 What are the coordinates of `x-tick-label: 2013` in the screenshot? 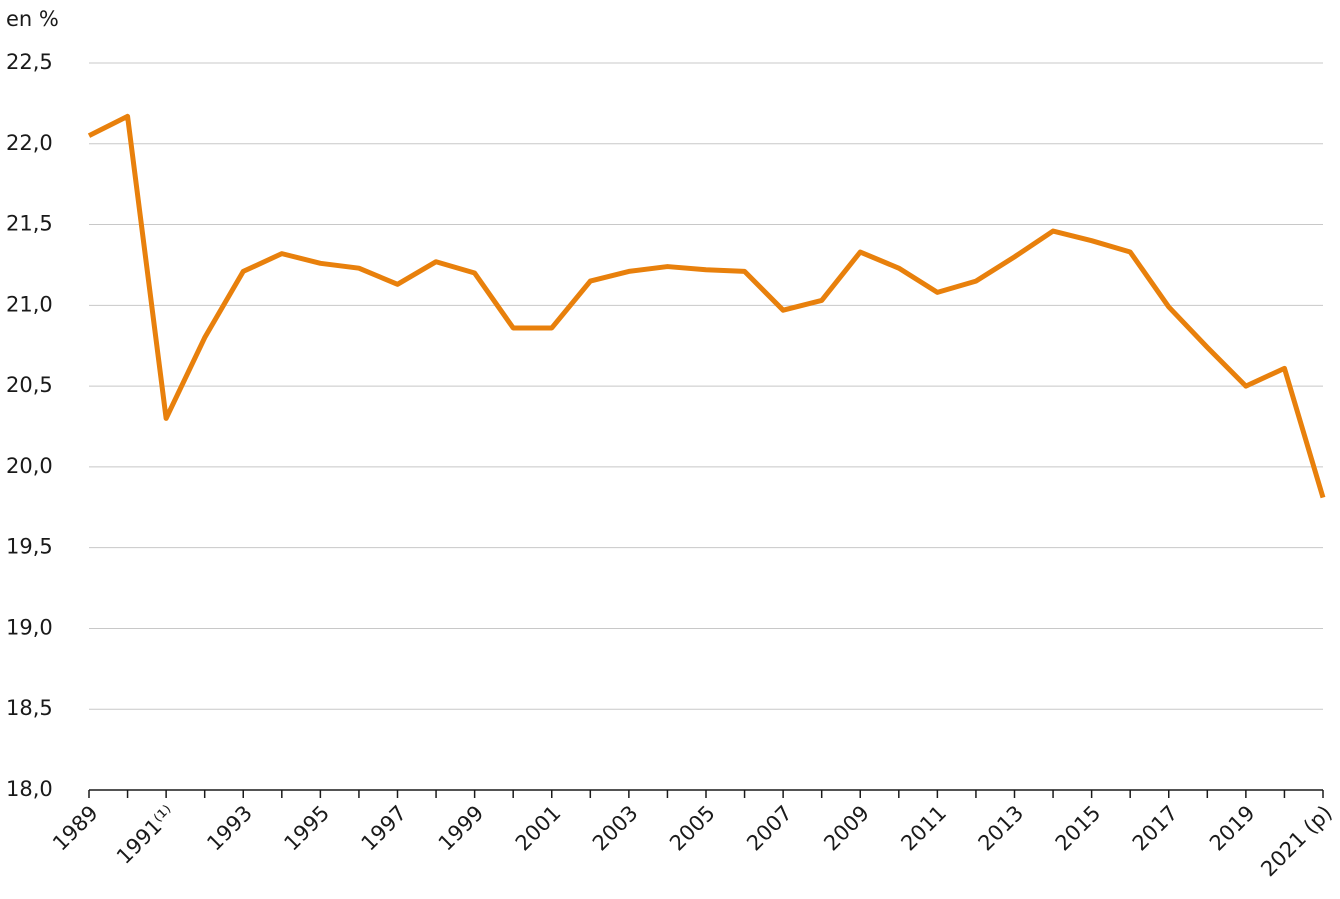 It's located at (1001, 828).